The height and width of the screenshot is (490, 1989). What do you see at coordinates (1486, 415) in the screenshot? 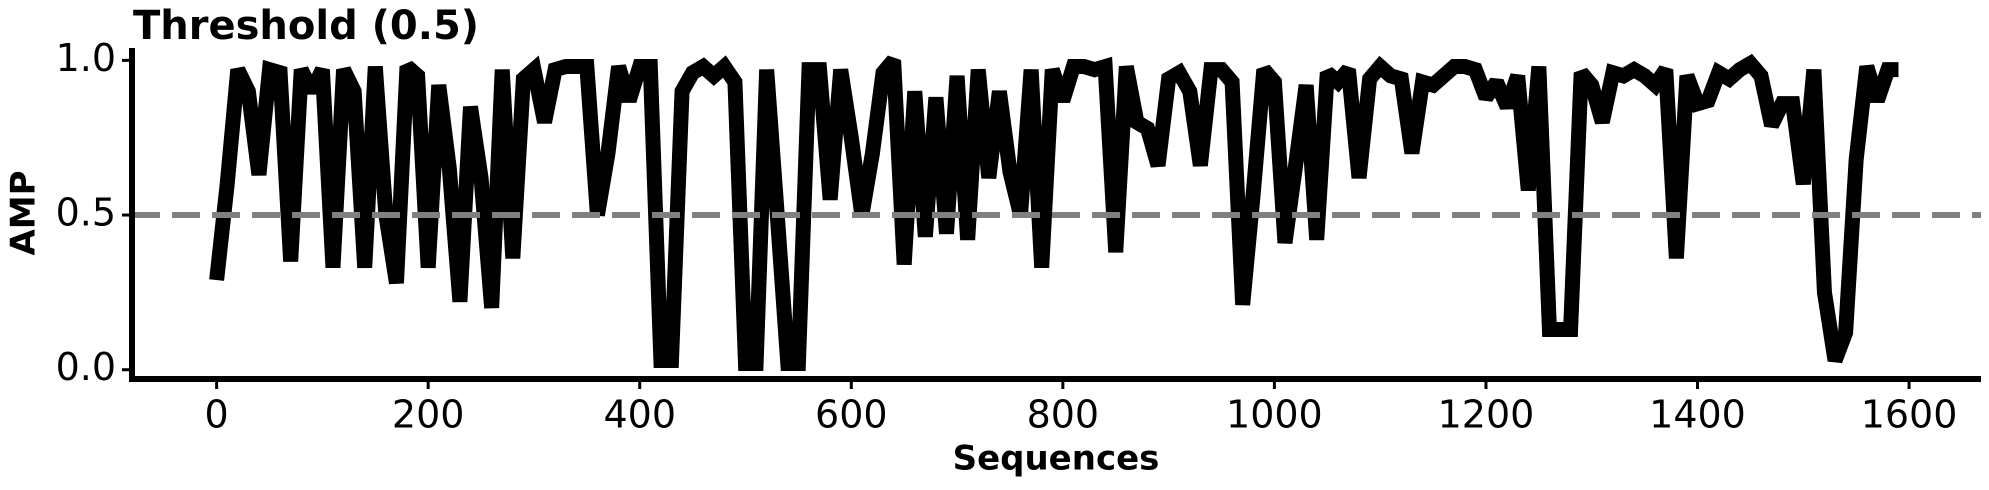
I see `x-tick-label: 1200` at bounding box center [1486, 415].